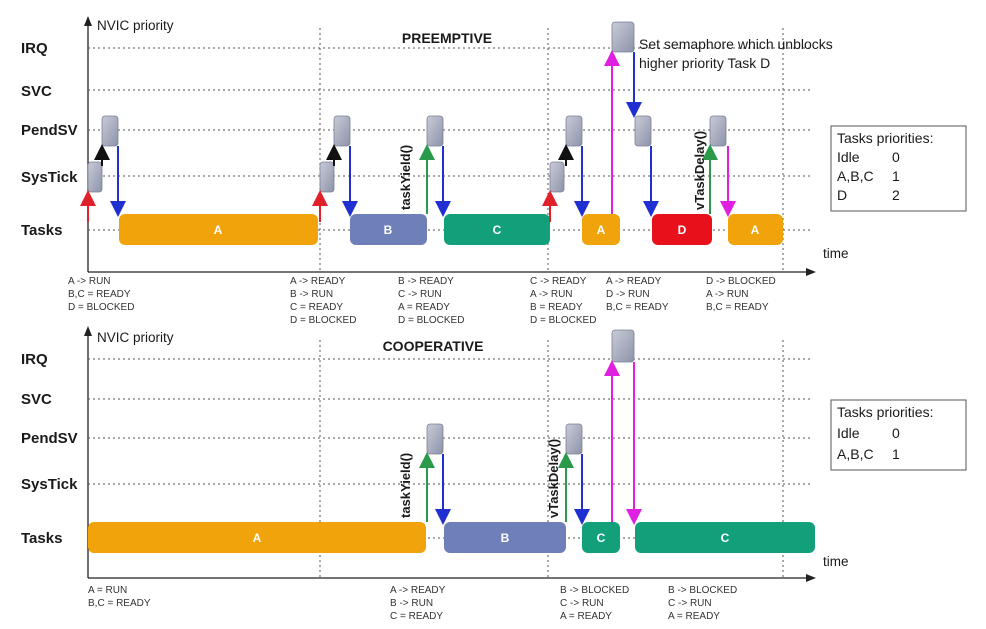 The height and width of the screenshot is (629, 986). I want to click on task-bars: A B C C, so click(451, 537).